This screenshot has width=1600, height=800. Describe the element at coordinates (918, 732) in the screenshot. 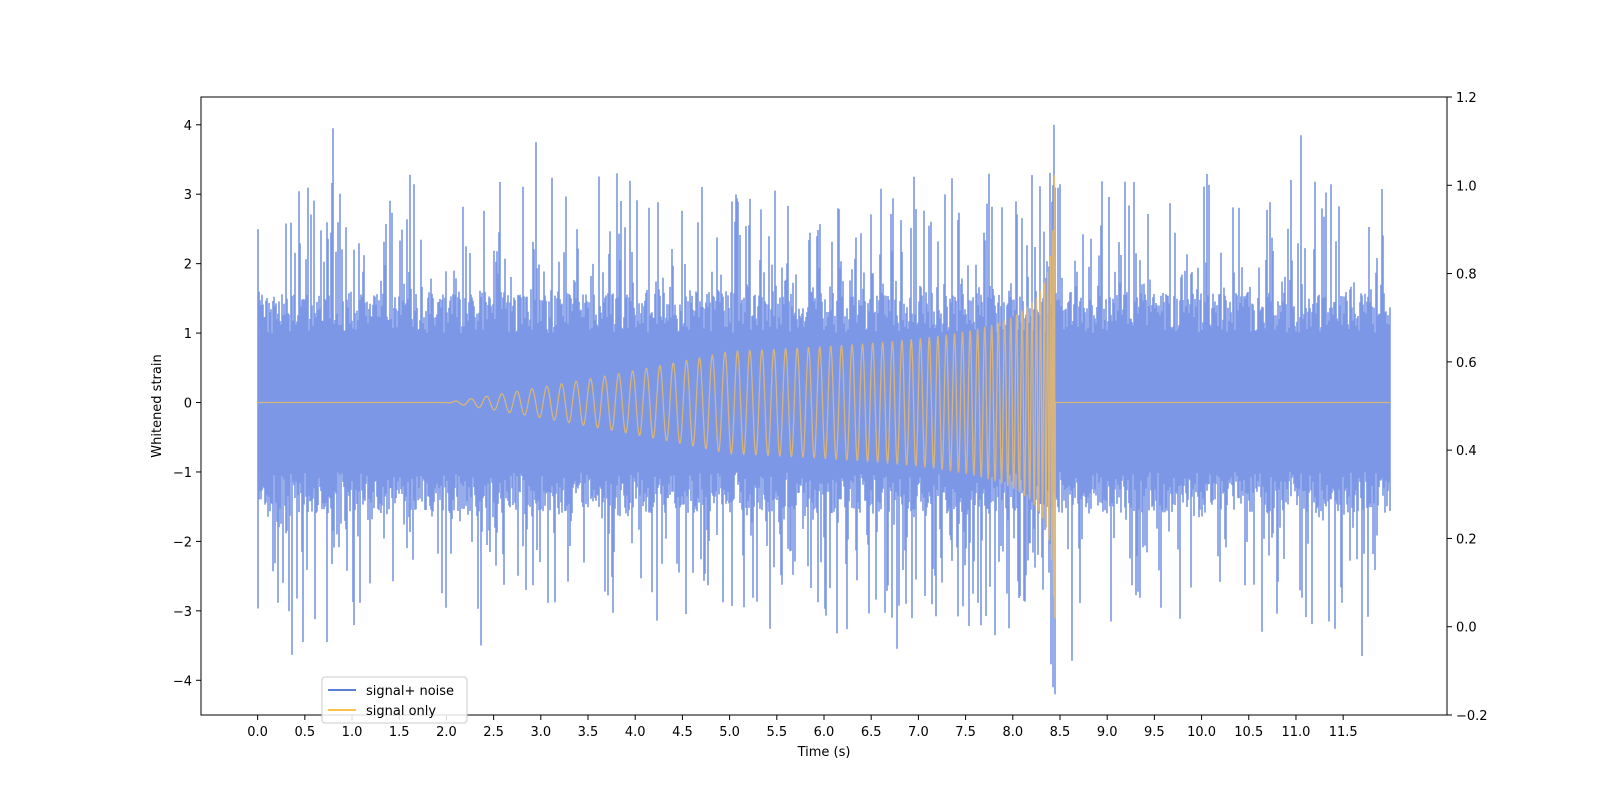

I see `x-tick-label: 7.0` at that location.